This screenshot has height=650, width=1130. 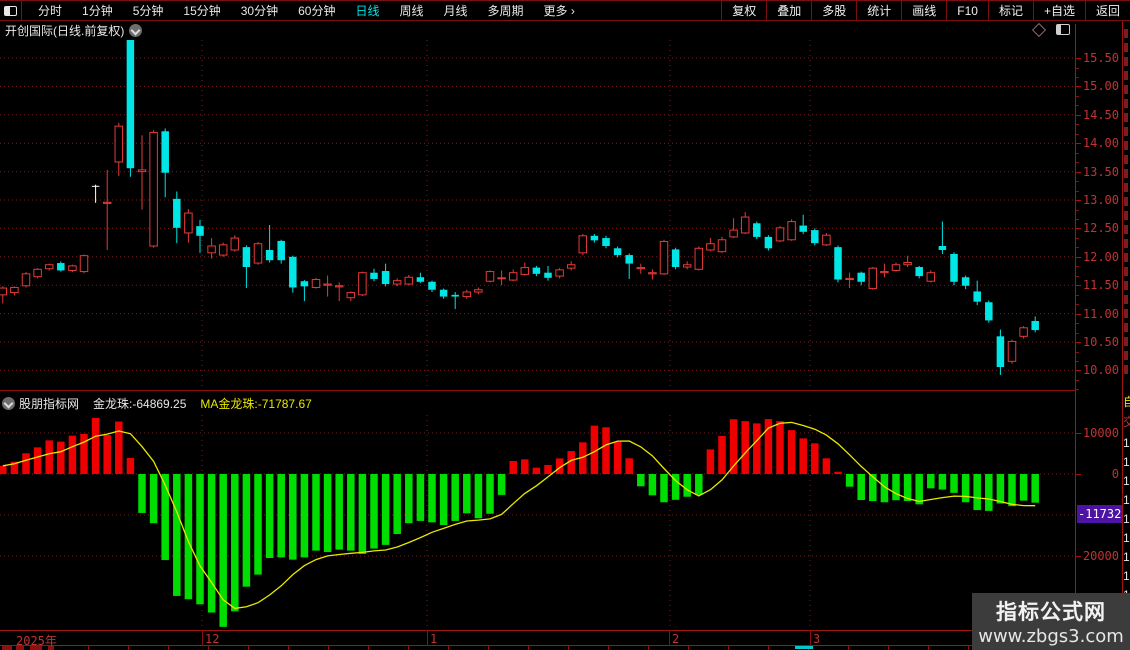 I want to click on title-chevron-down-icon, so click(x=136, y=30).